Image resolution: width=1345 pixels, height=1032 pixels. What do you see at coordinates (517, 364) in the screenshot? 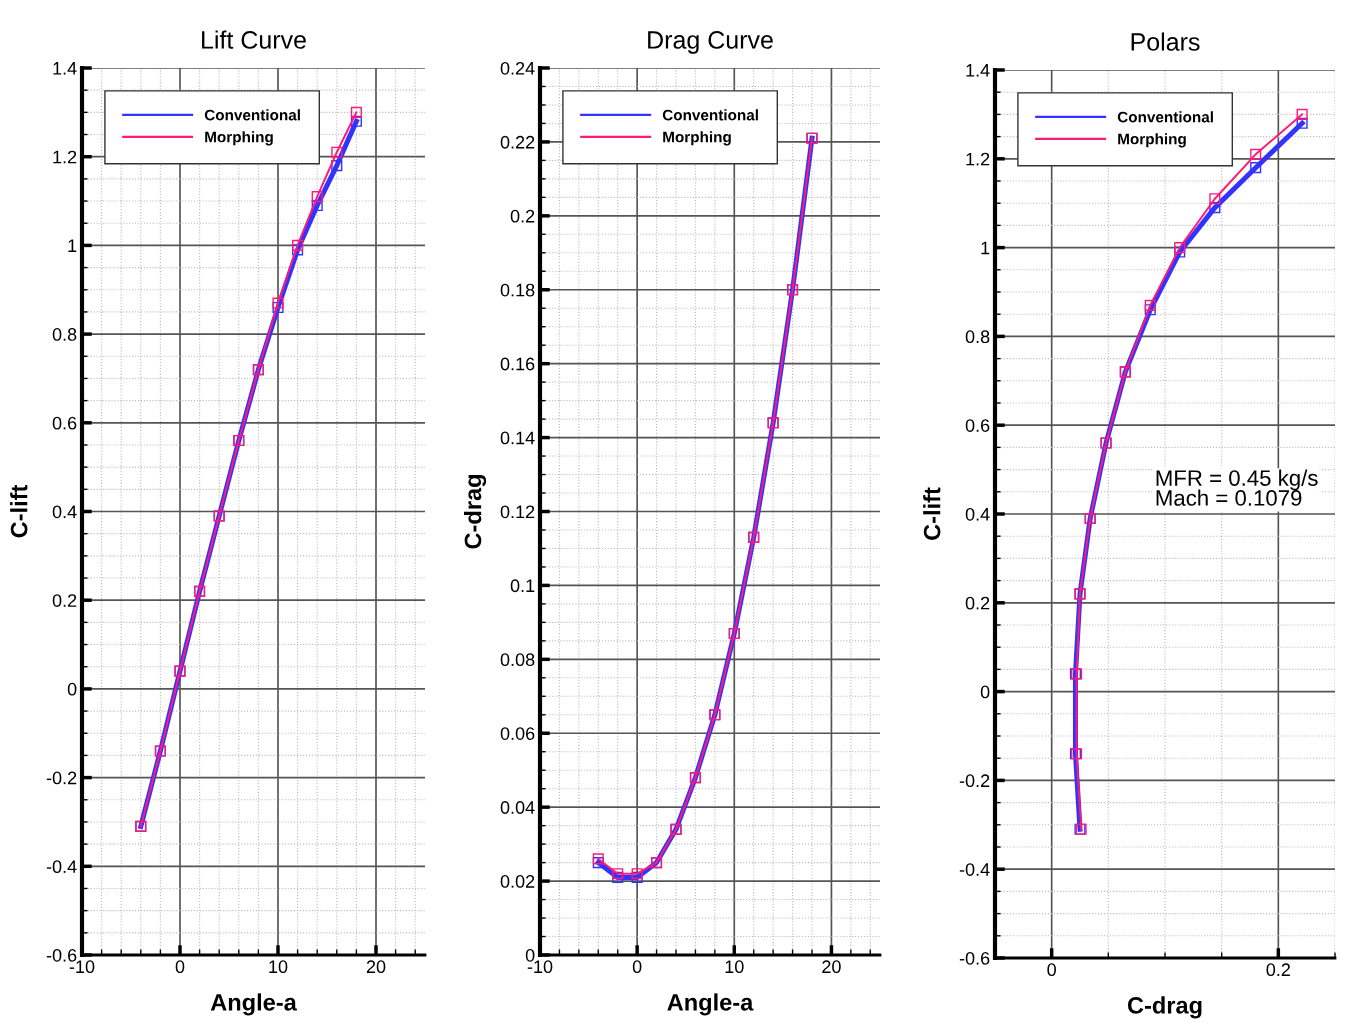
I see `y-tick-label: 0.16` at bounding box center [517, 364].